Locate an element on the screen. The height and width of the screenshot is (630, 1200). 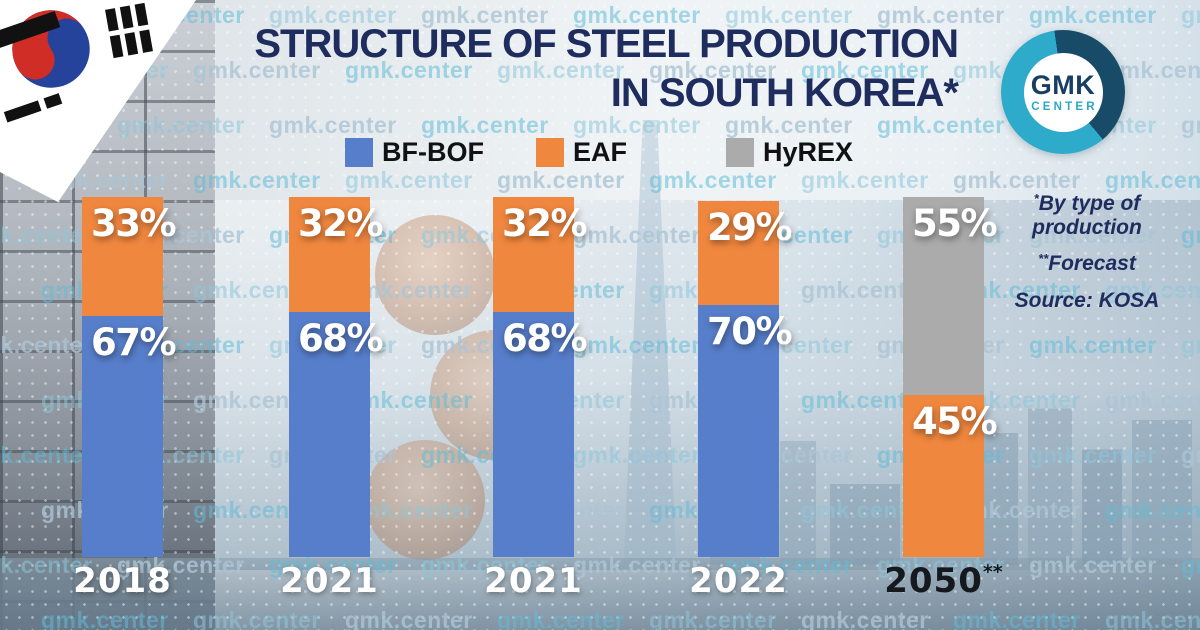
segment-value-label: 45% is located at coordinates (955, 421).